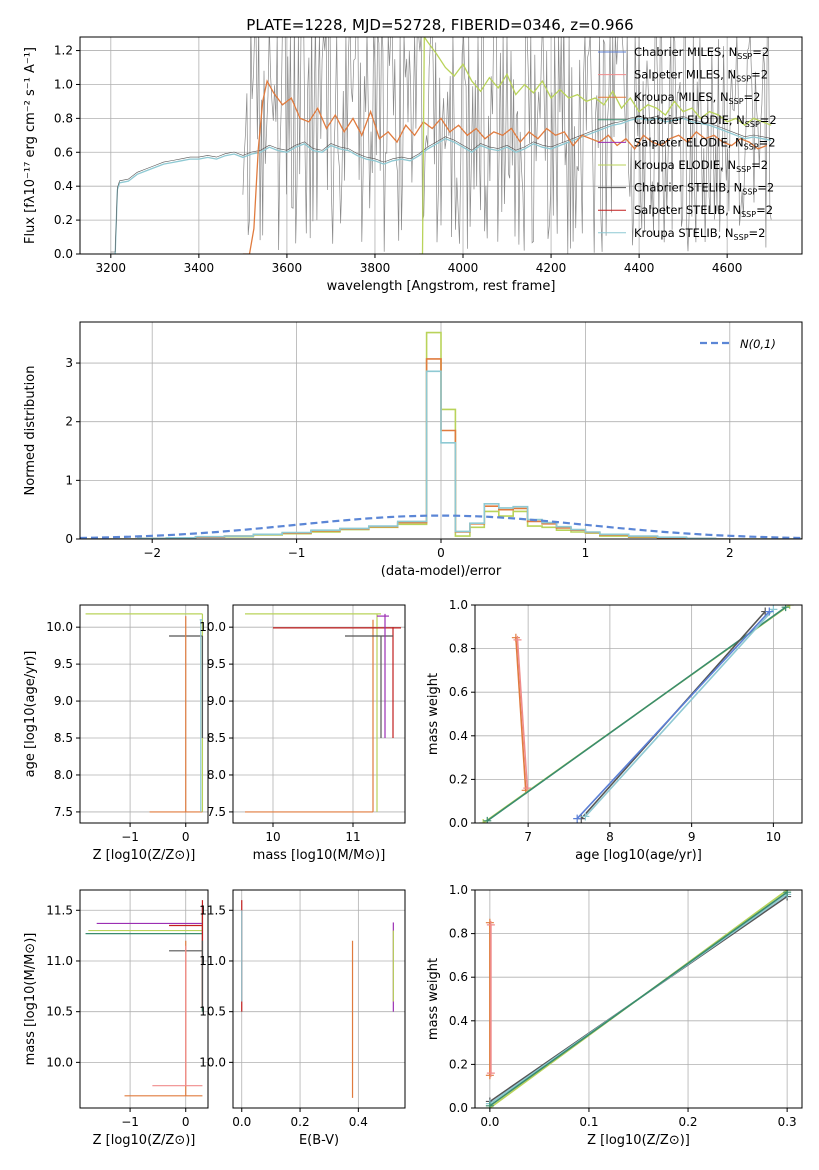 The height and width of the screenshot is (1170, 819). What do you see at coordinates (703, 211) in the screenshot?
I see `legend-entry: Salpeter STELIB, NSSP=2` at bounding box center [703, 211].